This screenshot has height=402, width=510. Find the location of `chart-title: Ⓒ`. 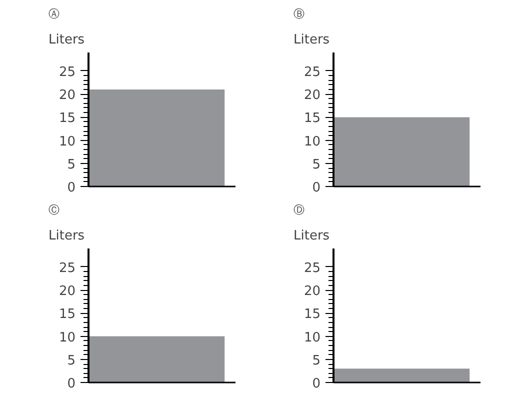

chart-title: Ⓒ is located at coordinates (54, 210).